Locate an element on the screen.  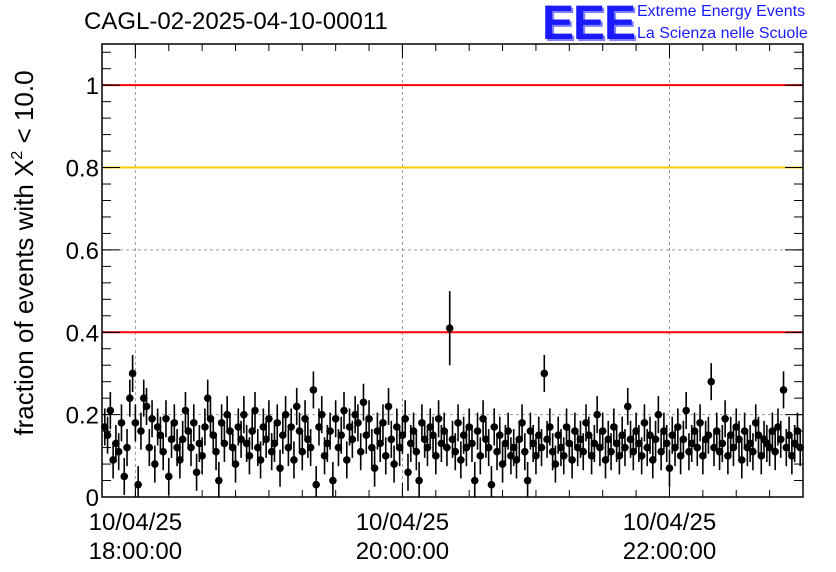
y-axis-label: fraction of events with X2 < 10.0 is located at coordinates (24, 252).